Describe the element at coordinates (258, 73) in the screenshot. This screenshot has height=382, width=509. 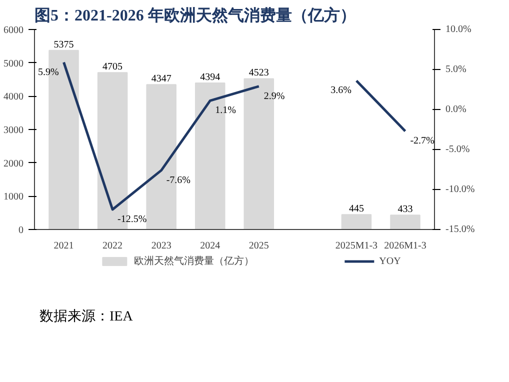
I see `data-label: 4523` at that location.